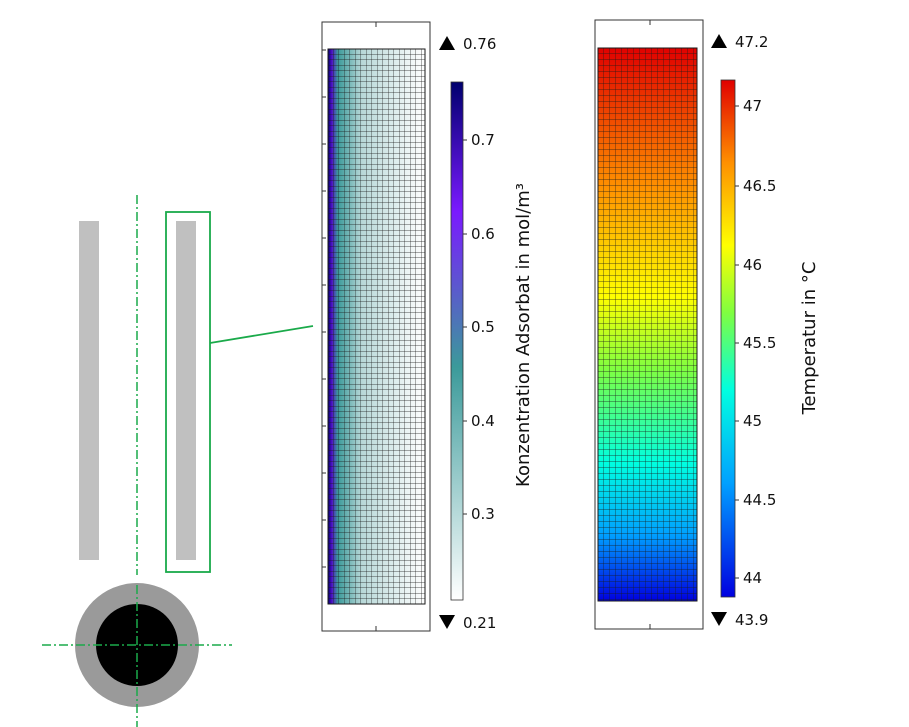  Describe the element at coordinates (752, 578) in the screenshot. I see `temp-tick-label: 44` at that location.